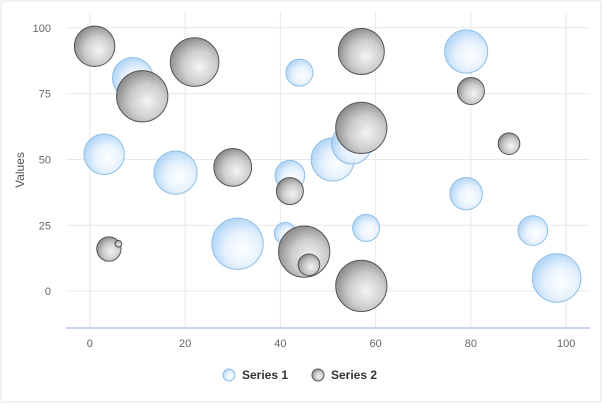 This screenshot has height=408, width=602. What do you see at coordinates (20, 170) in the screenshot?
I see `y-axis-title: Values` at bounding box center [20, 170].